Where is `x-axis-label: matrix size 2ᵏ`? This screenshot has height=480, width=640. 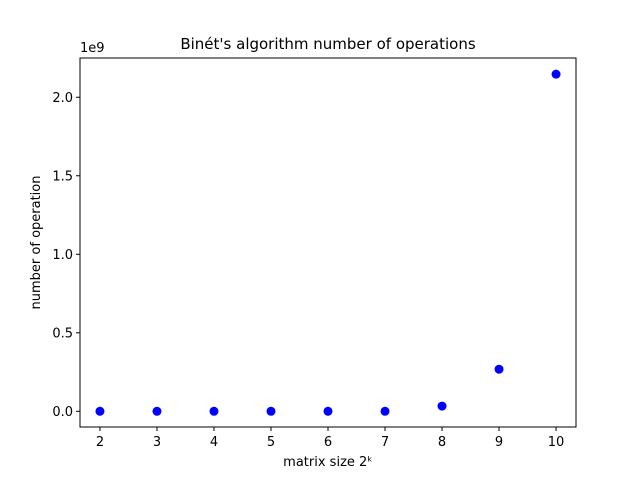 x-axis-label: matrix size 2ᵏ is located at coordinates (328, 462).